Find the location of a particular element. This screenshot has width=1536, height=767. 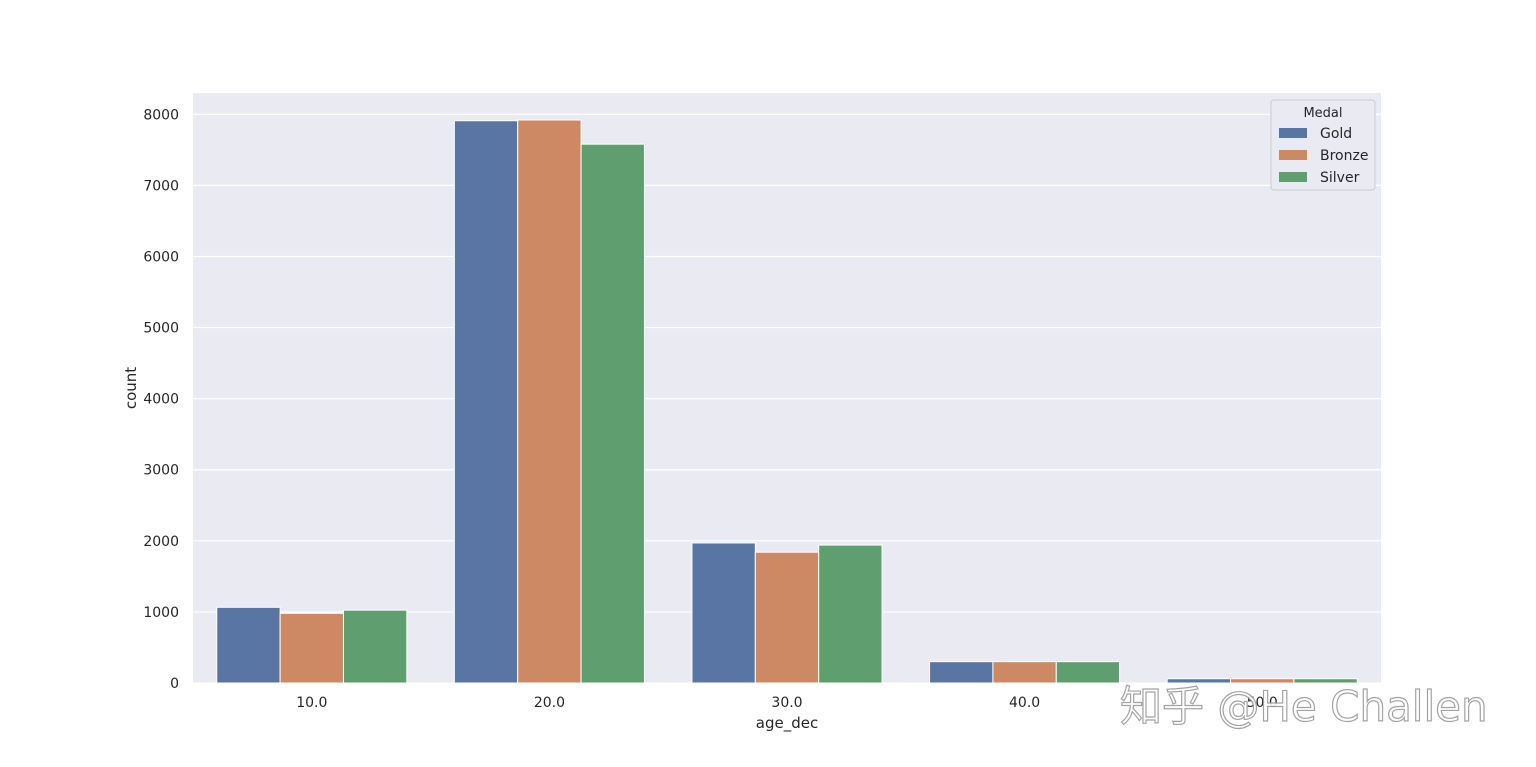

x-tick-label: 50.0 is located at coordinates (1262, 703).